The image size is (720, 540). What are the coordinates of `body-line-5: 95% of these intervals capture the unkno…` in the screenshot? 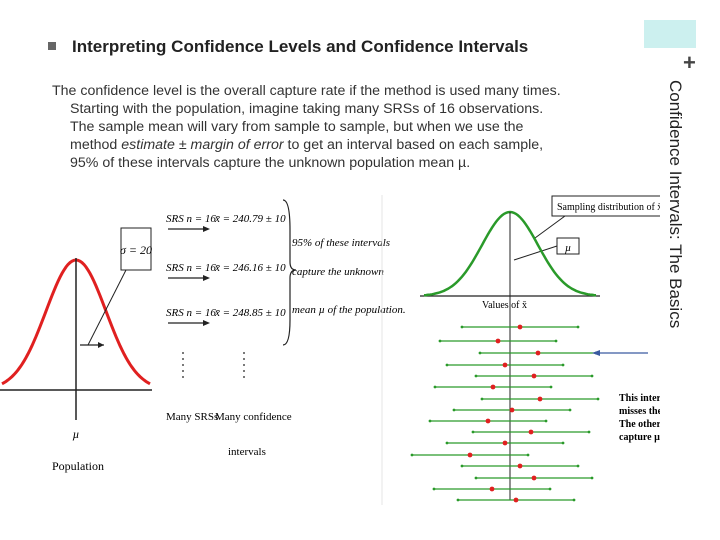 It's located at (270, 163).